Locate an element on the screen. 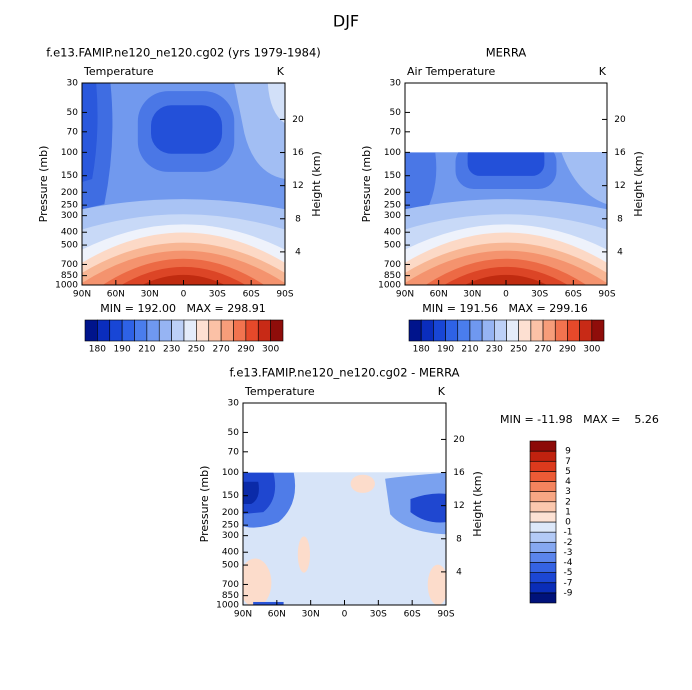  colorbar-label: -9 is located at coordinates (568, 593).